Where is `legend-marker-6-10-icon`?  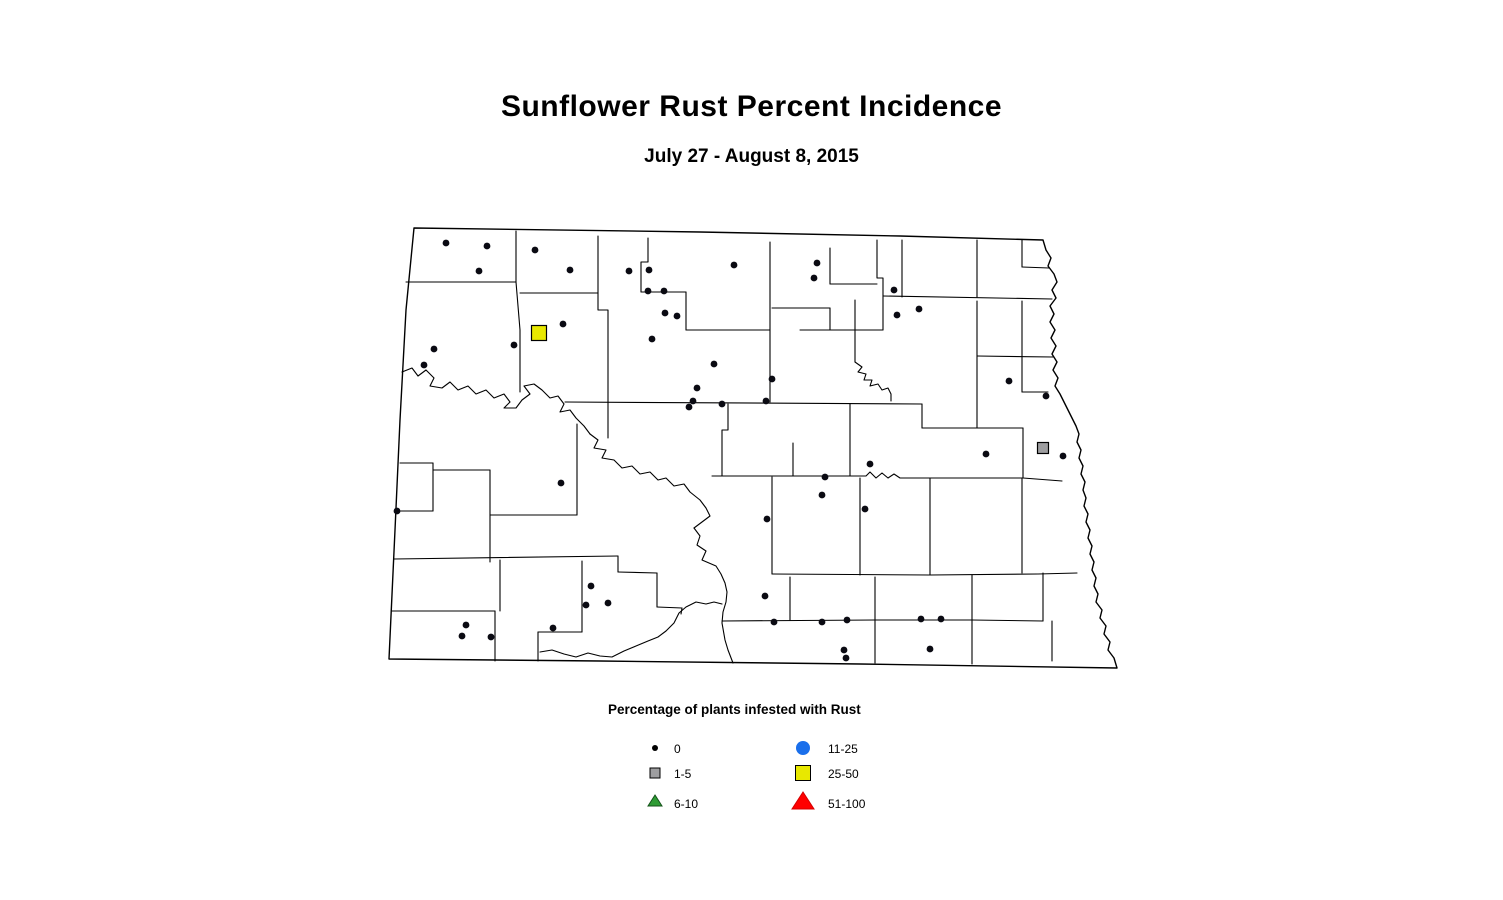 legend-marker-6-10-icon is located at coordinates (655, 803).